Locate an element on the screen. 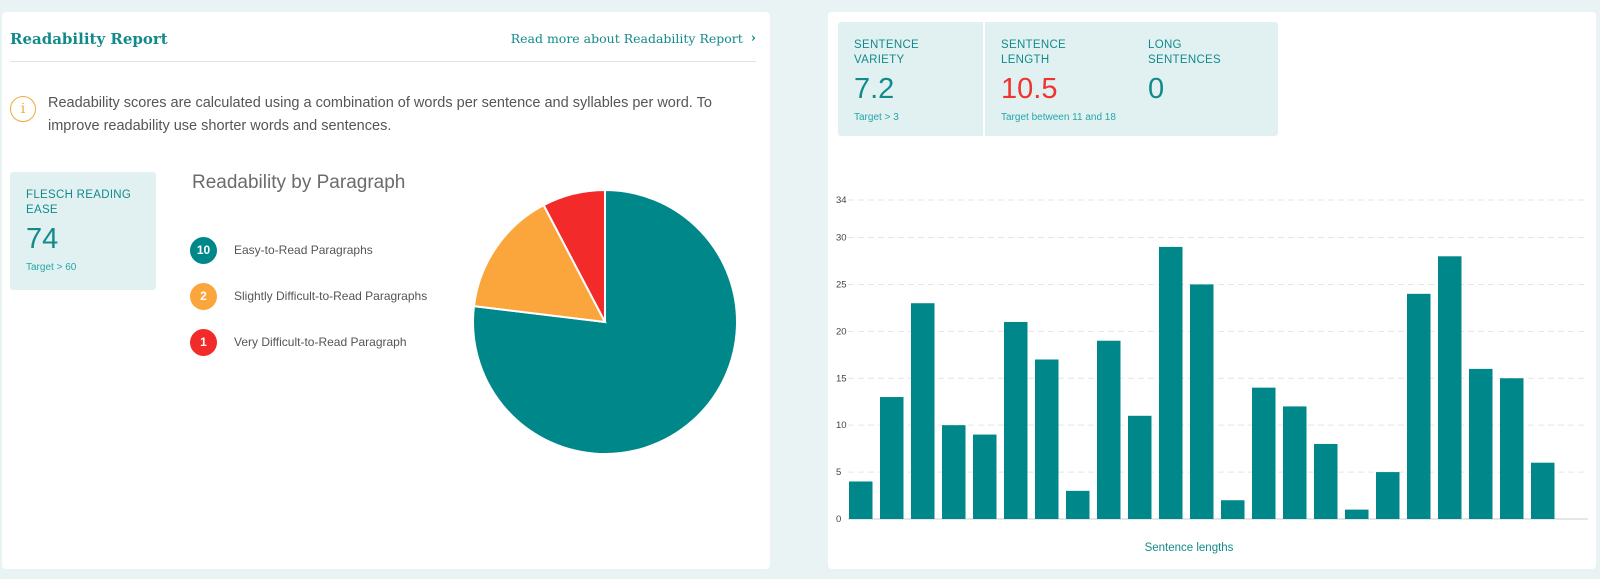 The height and width of the screenshot is (579, 1600). y-tick-label: 20 is located at coordinates (841, 331).